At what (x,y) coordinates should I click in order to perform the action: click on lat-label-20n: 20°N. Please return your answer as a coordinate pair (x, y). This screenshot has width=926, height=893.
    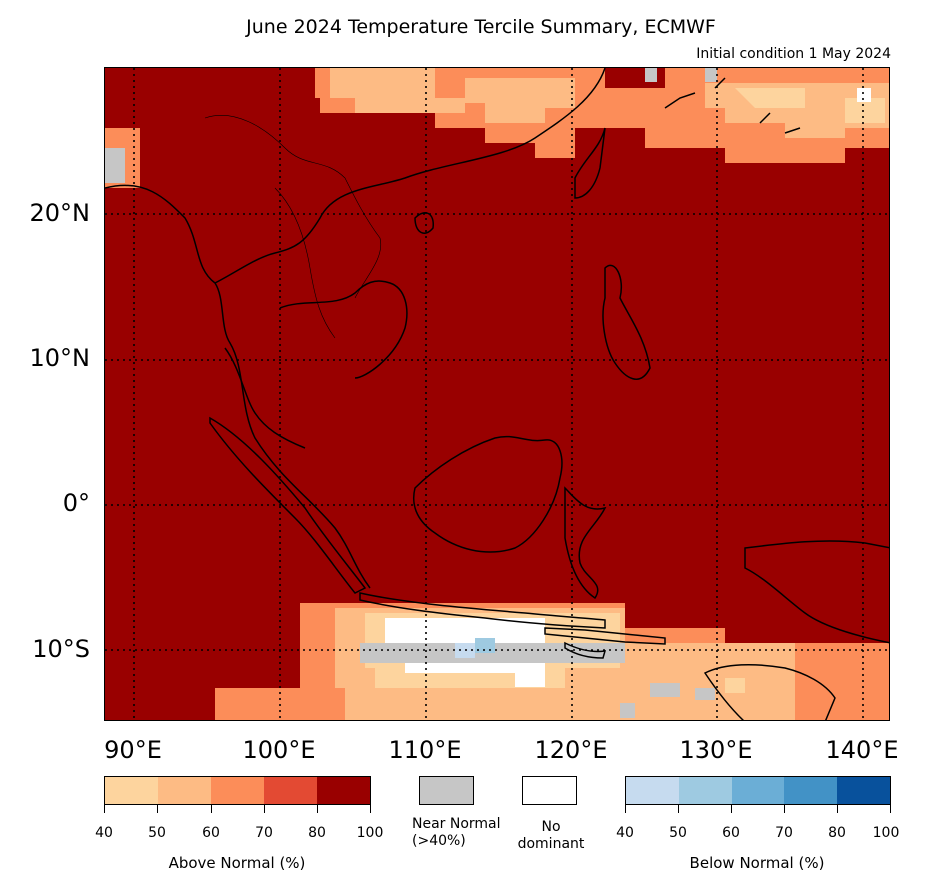
    Looking at the image, I should click on (60, 213).